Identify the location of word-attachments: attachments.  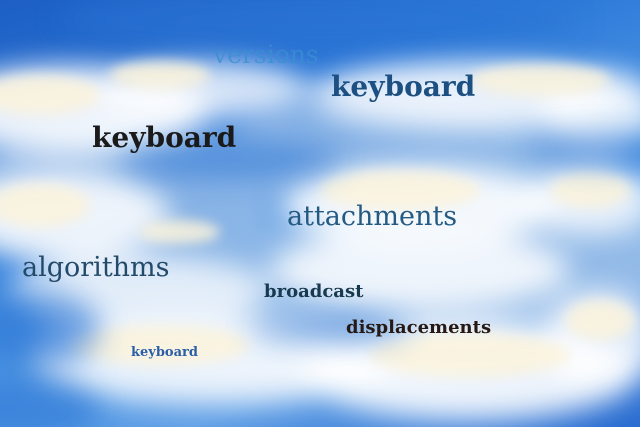
(372, 216).